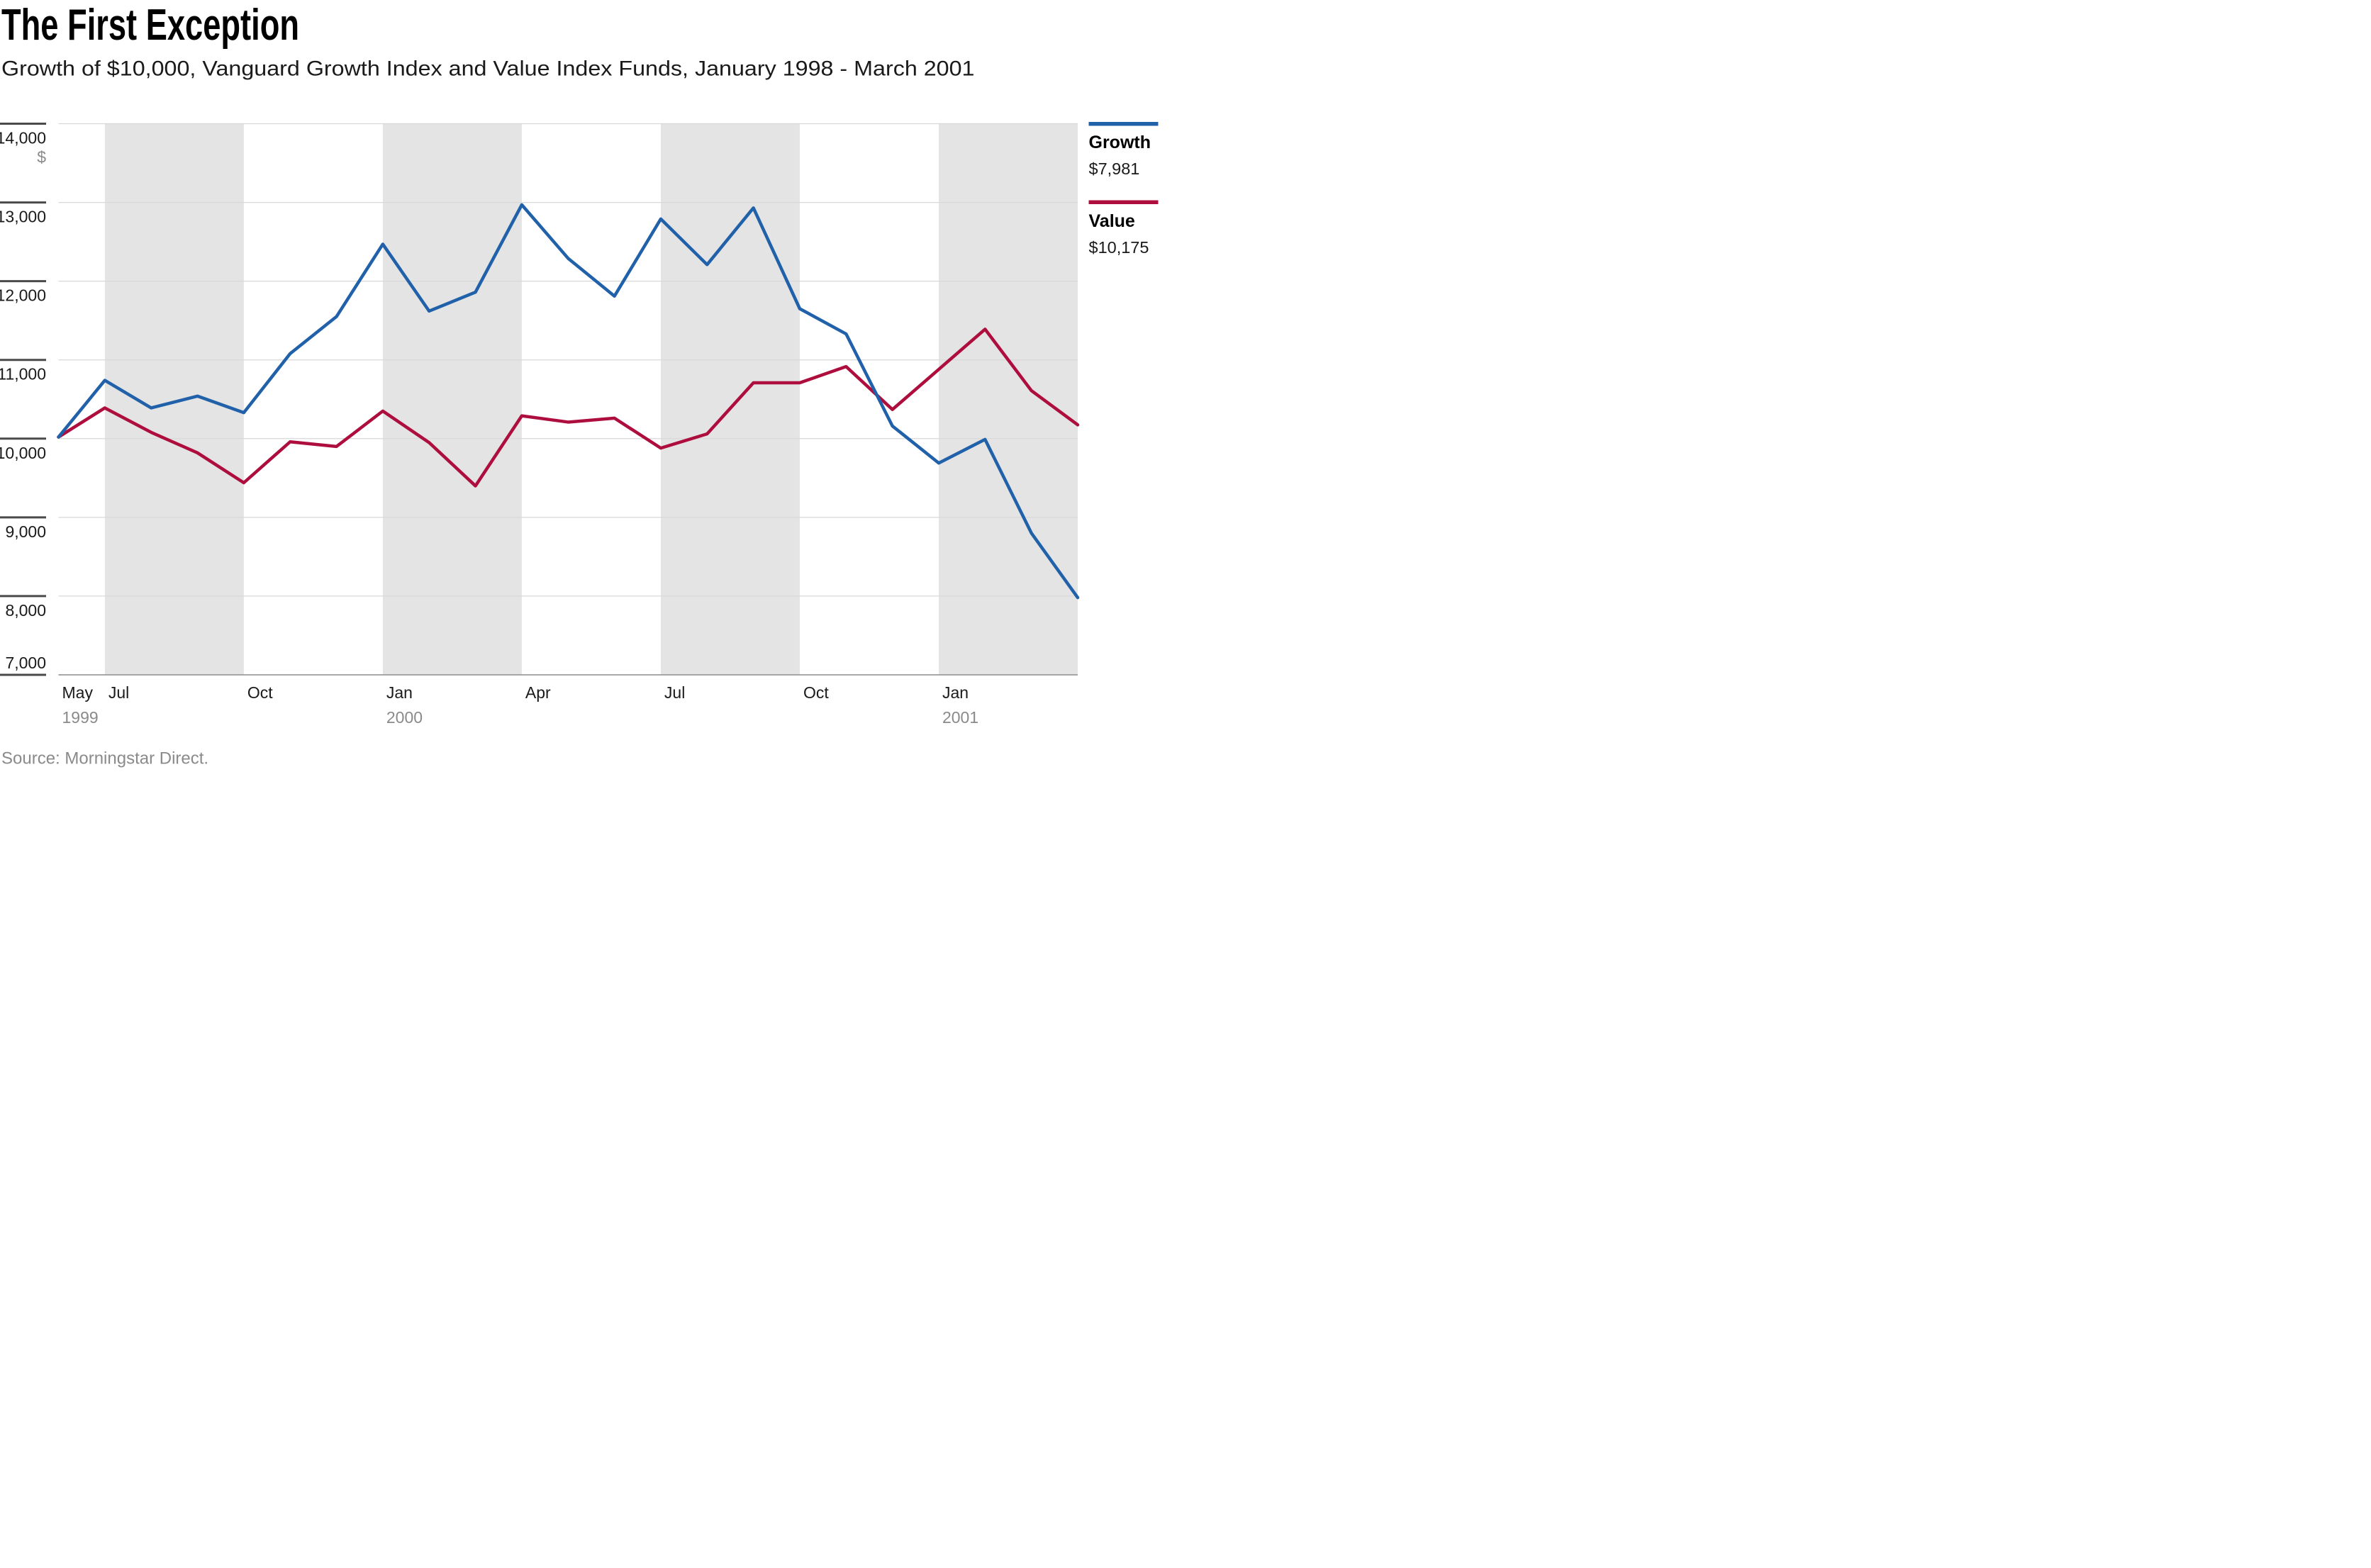 The image size is (2371, 1568). Describe the element at coordinates (404, 718) in the screenshot. I see `x-axis-year-label: 2000` at that location.